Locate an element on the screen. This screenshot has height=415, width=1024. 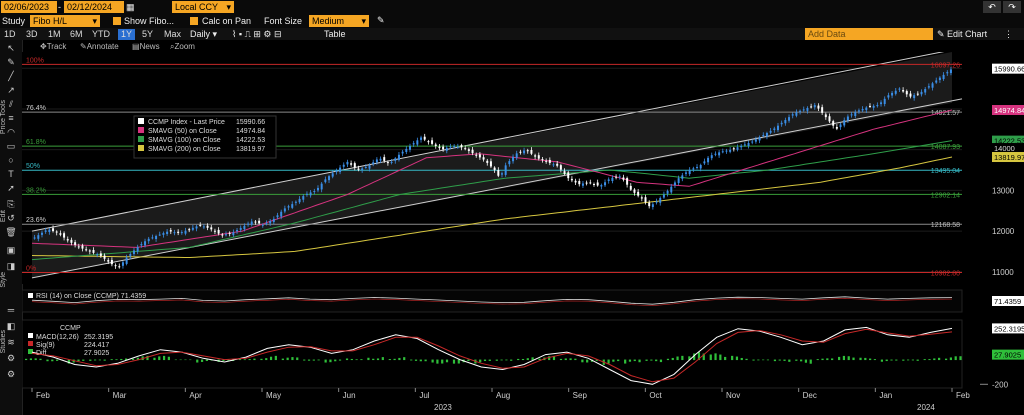
lock-icon: ▣ is located at coordinates (11, 250).